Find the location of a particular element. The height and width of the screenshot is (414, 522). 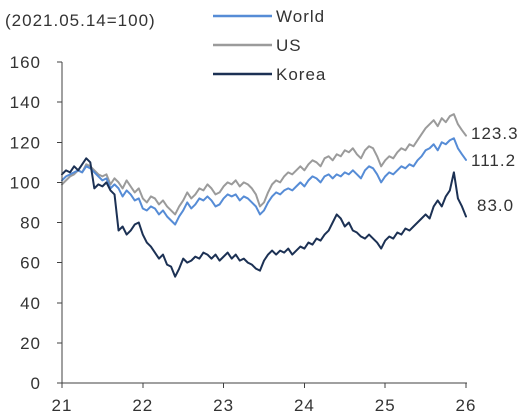

y-tick-label: 60 is located at coordinates (30, 263).